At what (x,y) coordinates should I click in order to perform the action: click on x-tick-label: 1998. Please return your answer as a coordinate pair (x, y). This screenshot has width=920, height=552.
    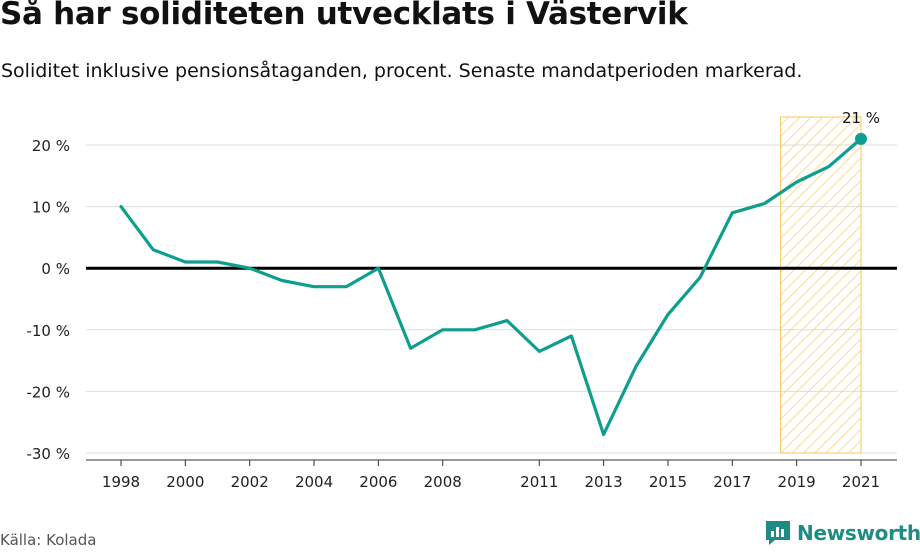
    Looking at the image, I should click on (121, 482).